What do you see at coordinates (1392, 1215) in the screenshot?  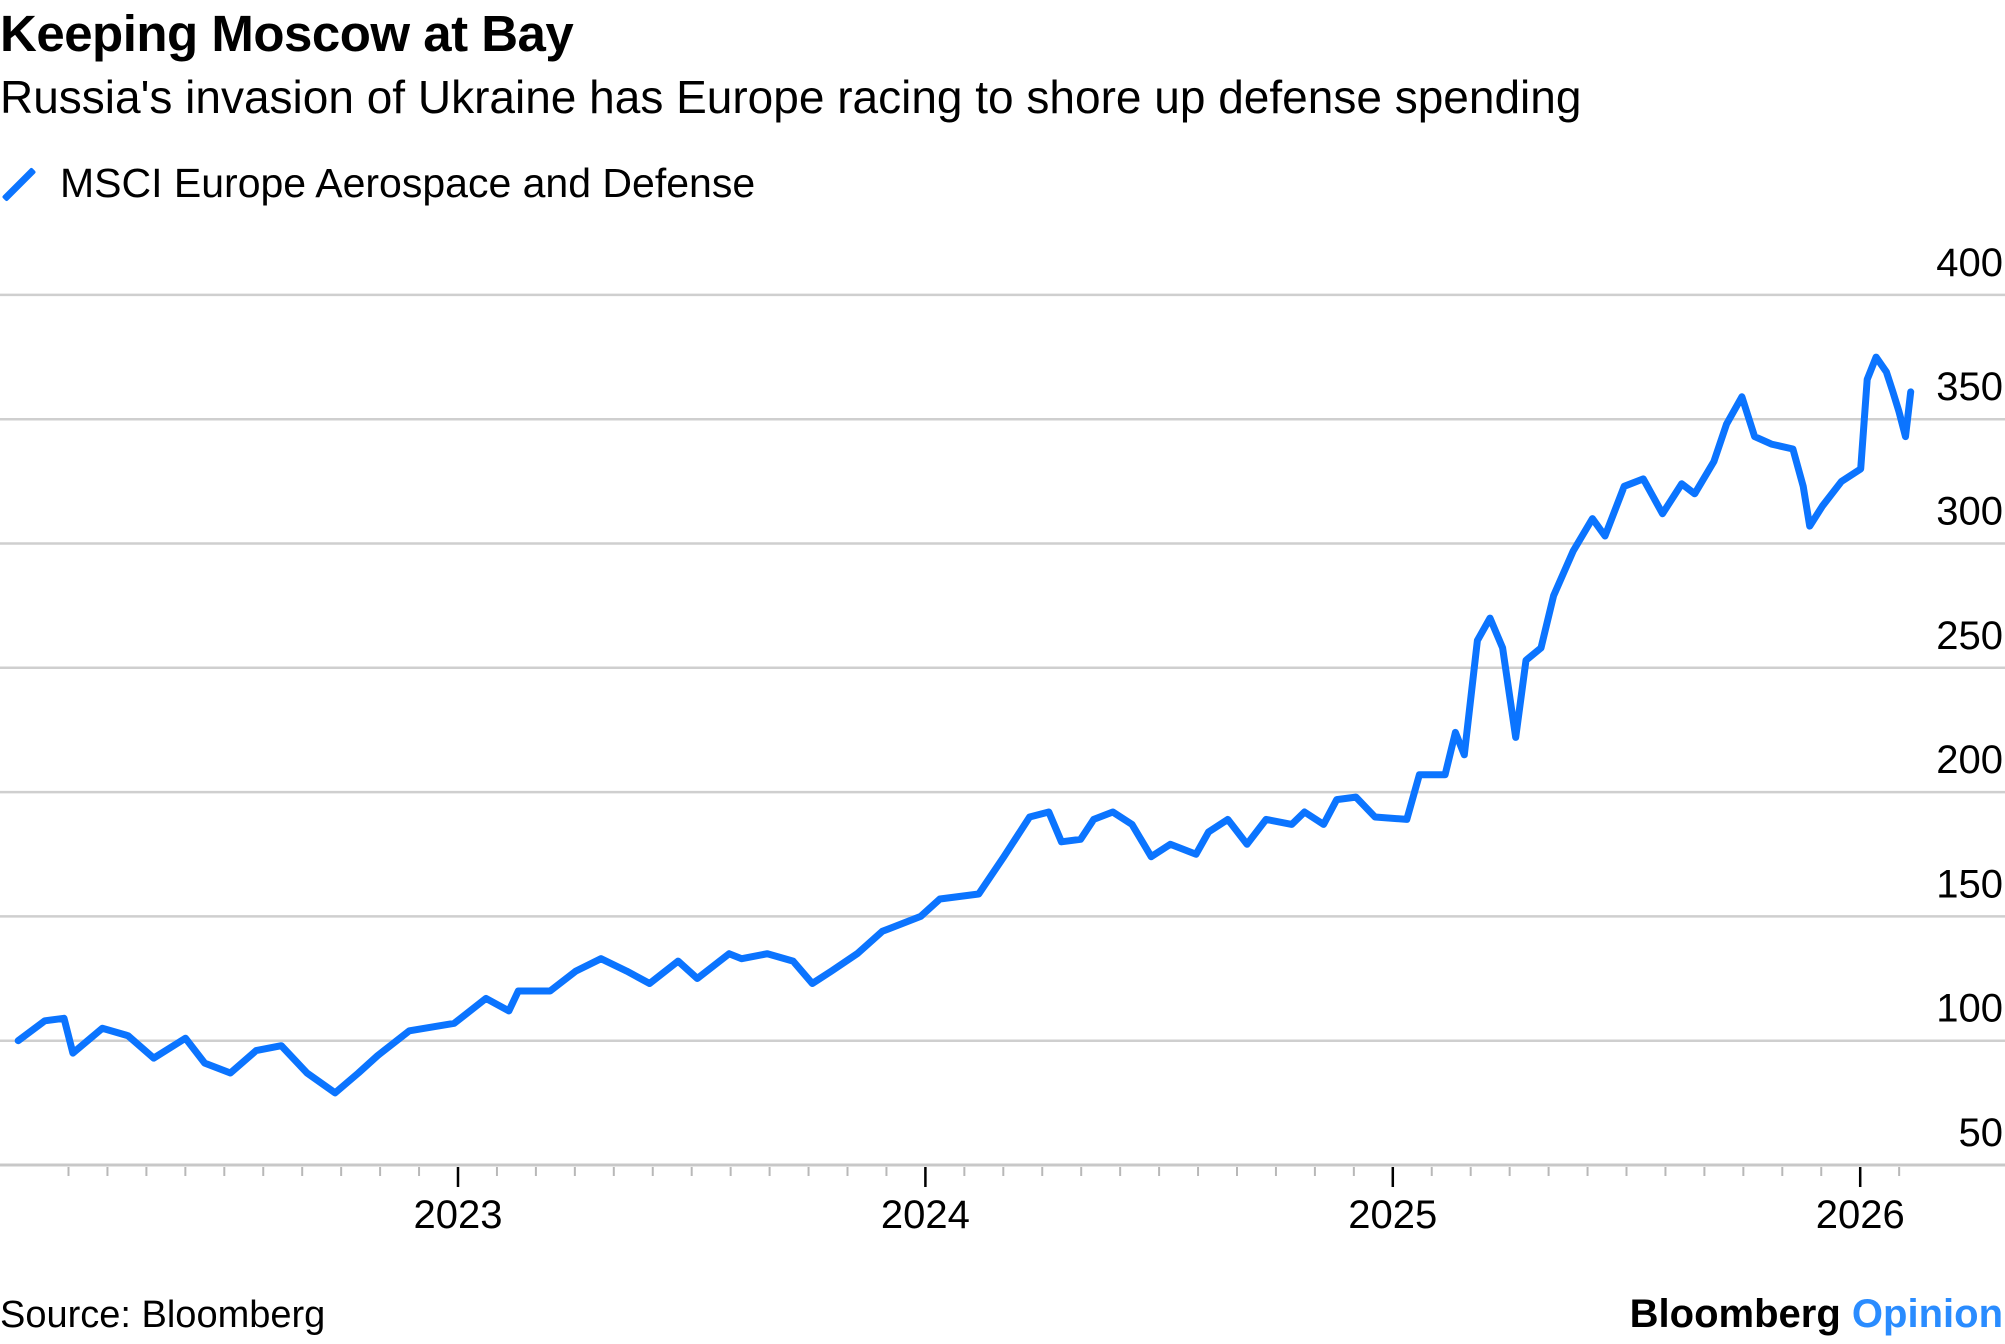 I see `x-tick-label: 2025` at bounding box center [1392, 1215].